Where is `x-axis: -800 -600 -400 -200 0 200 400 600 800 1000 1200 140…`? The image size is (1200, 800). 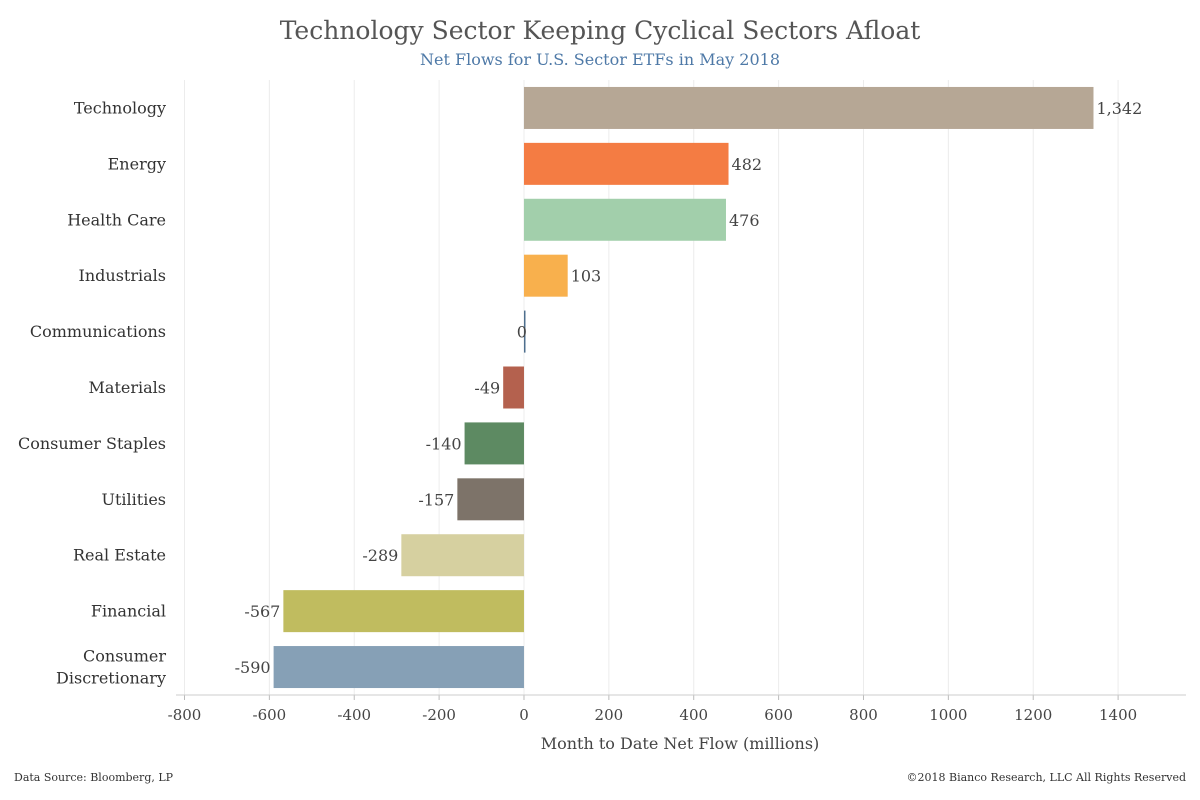
x-axis: -800 -600 -400 -200 0 200 400 600 800 1000 1200 140… is located at coordinates (677, 709).